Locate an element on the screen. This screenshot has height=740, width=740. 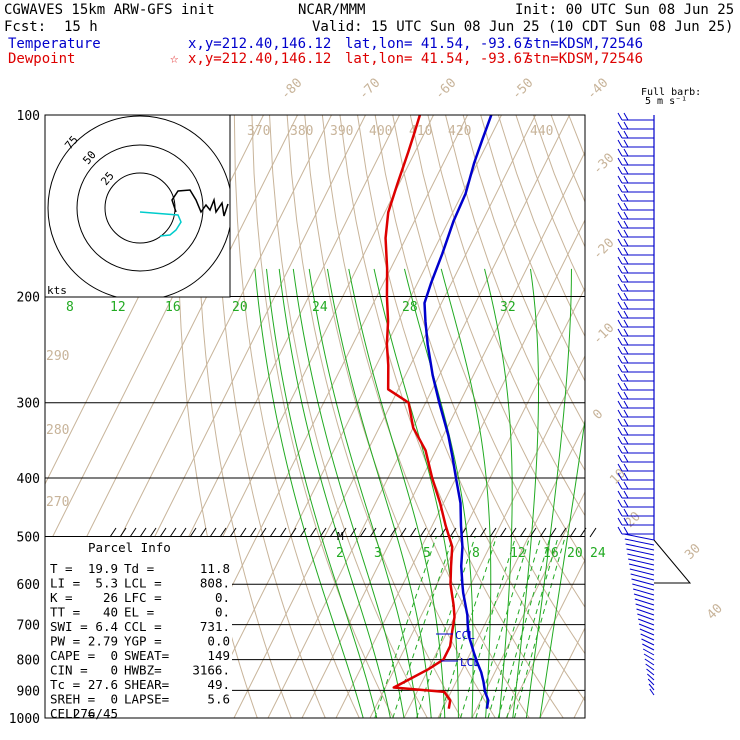
barb-frame is located at coordinates (672, 561).